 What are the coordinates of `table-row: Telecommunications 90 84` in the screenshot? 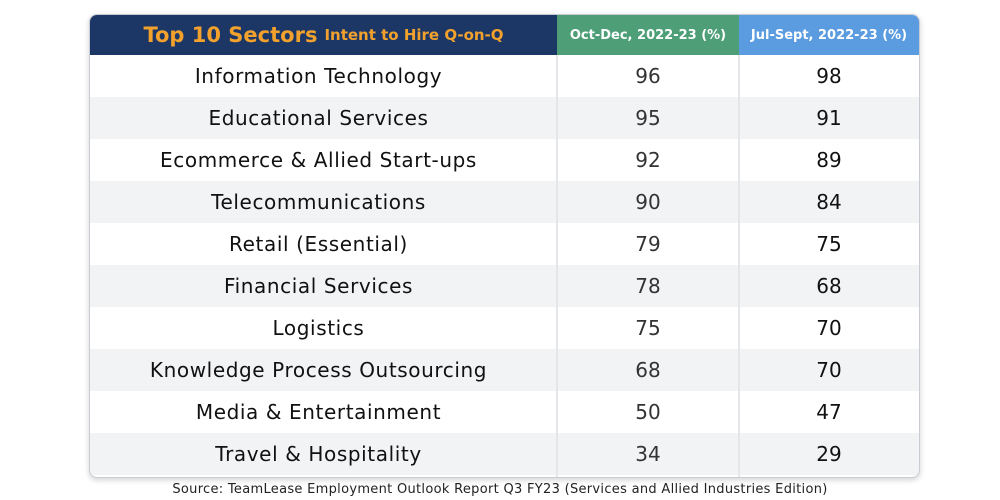 It's located at (504, 202).